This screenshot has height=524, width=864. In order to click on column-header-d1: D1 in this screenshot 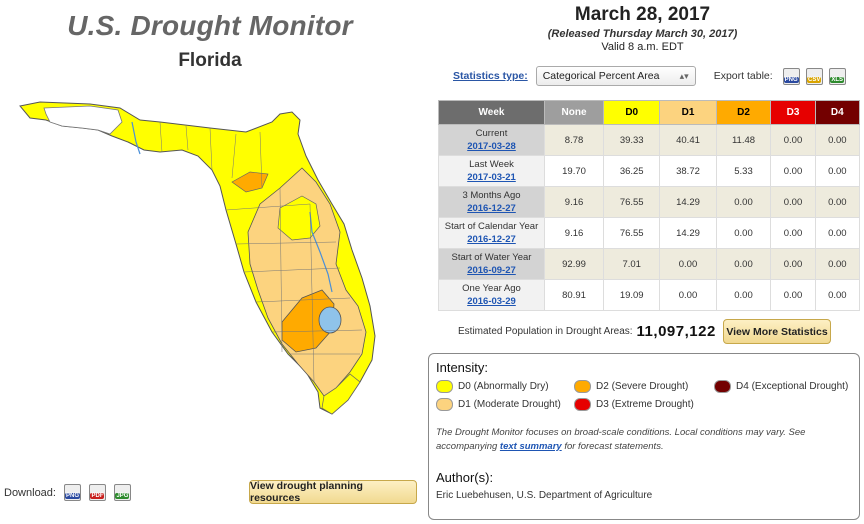, I will do `click(688, 112)`.